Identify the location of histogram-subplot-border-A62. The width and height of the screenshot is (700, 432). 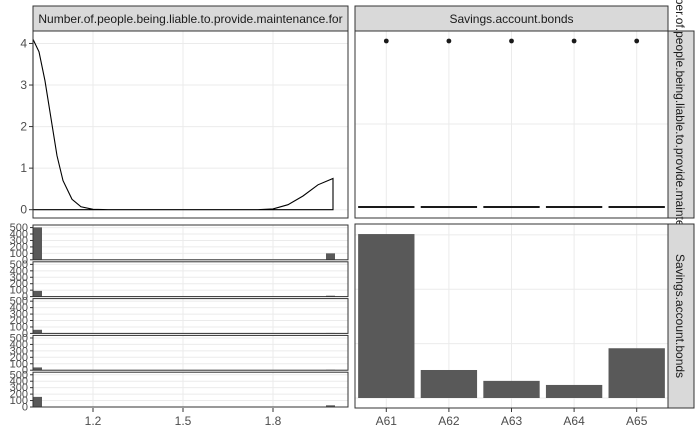
(190, 279).